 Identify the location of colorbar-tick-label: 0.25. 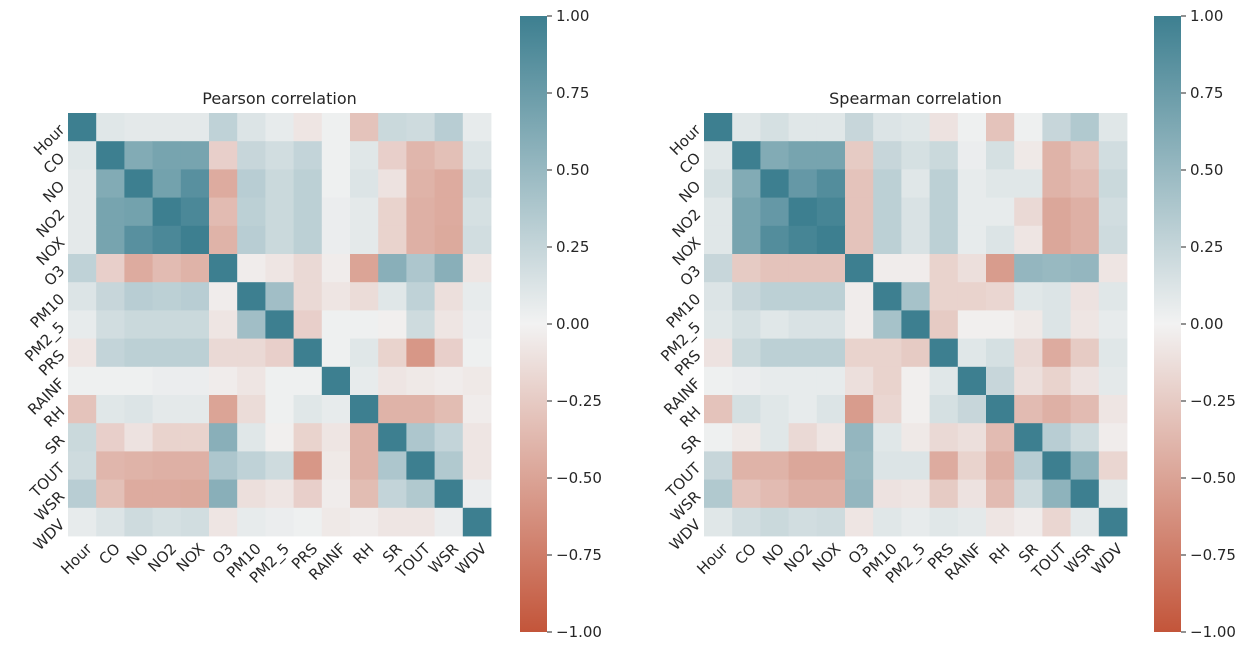
(1206, 247).